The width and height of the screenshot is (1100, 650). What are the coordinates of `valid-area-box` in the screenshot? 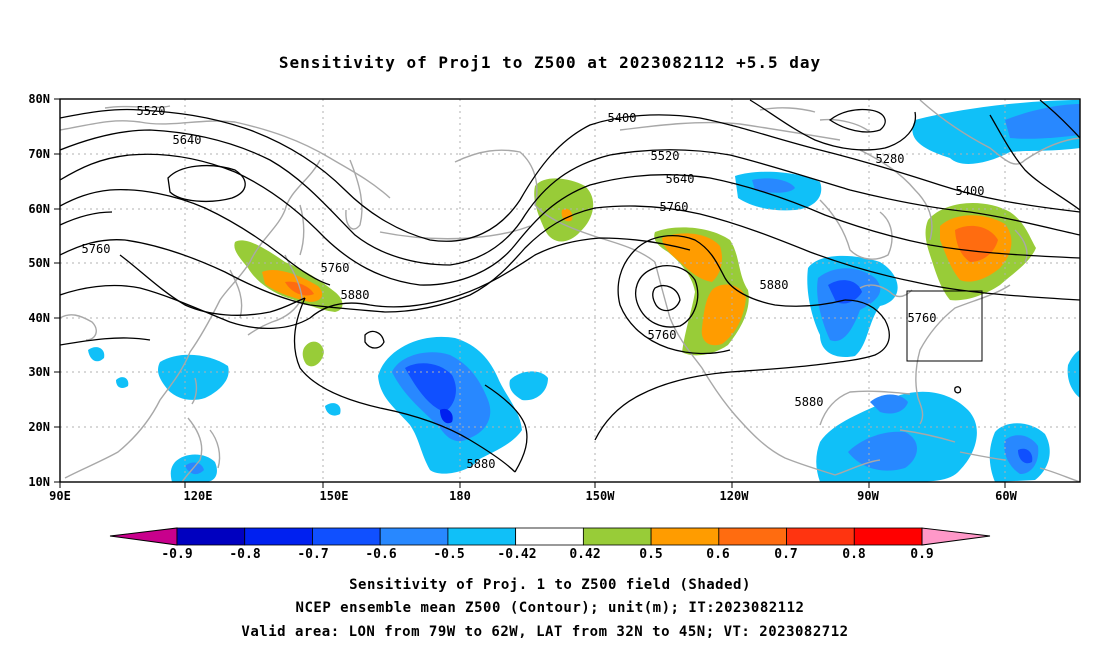 It's located at (944, 326).